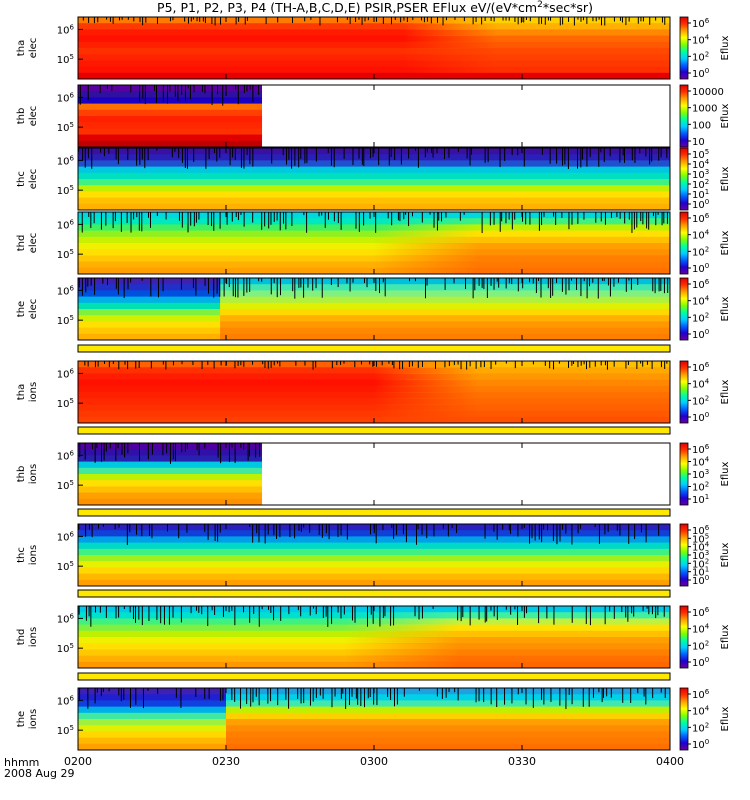 Image resolution: width=750 pixels, height=800 pixels. What do you see at coordinates (72, 371) in the screenshot?
I see `y-tick-exp: 6` at bounding box center [72, 371].